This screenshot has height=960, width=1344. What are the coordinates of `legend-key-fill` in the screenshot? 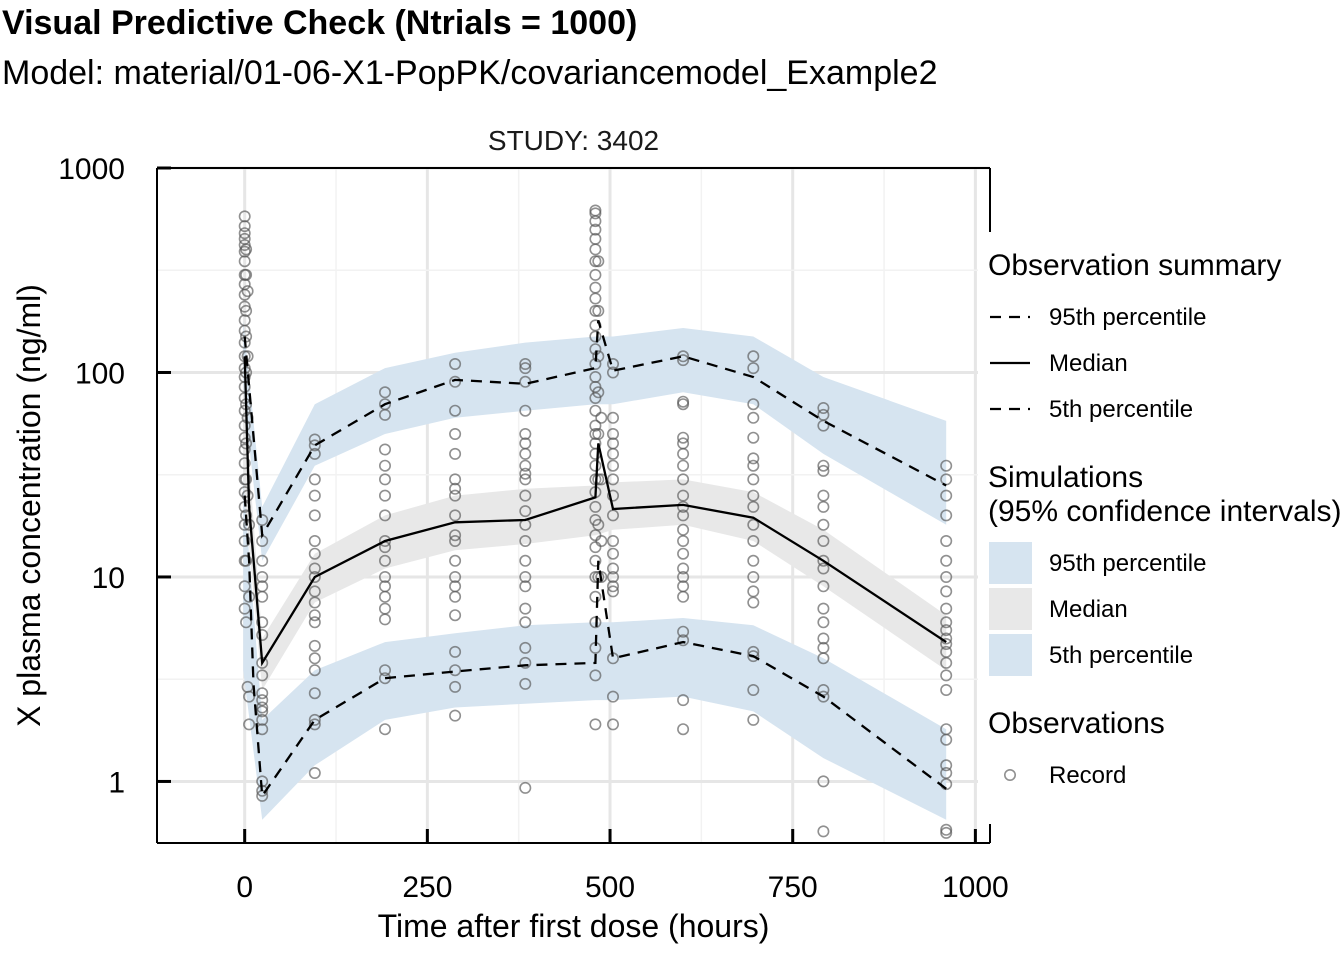 It's located at (1010, 655).